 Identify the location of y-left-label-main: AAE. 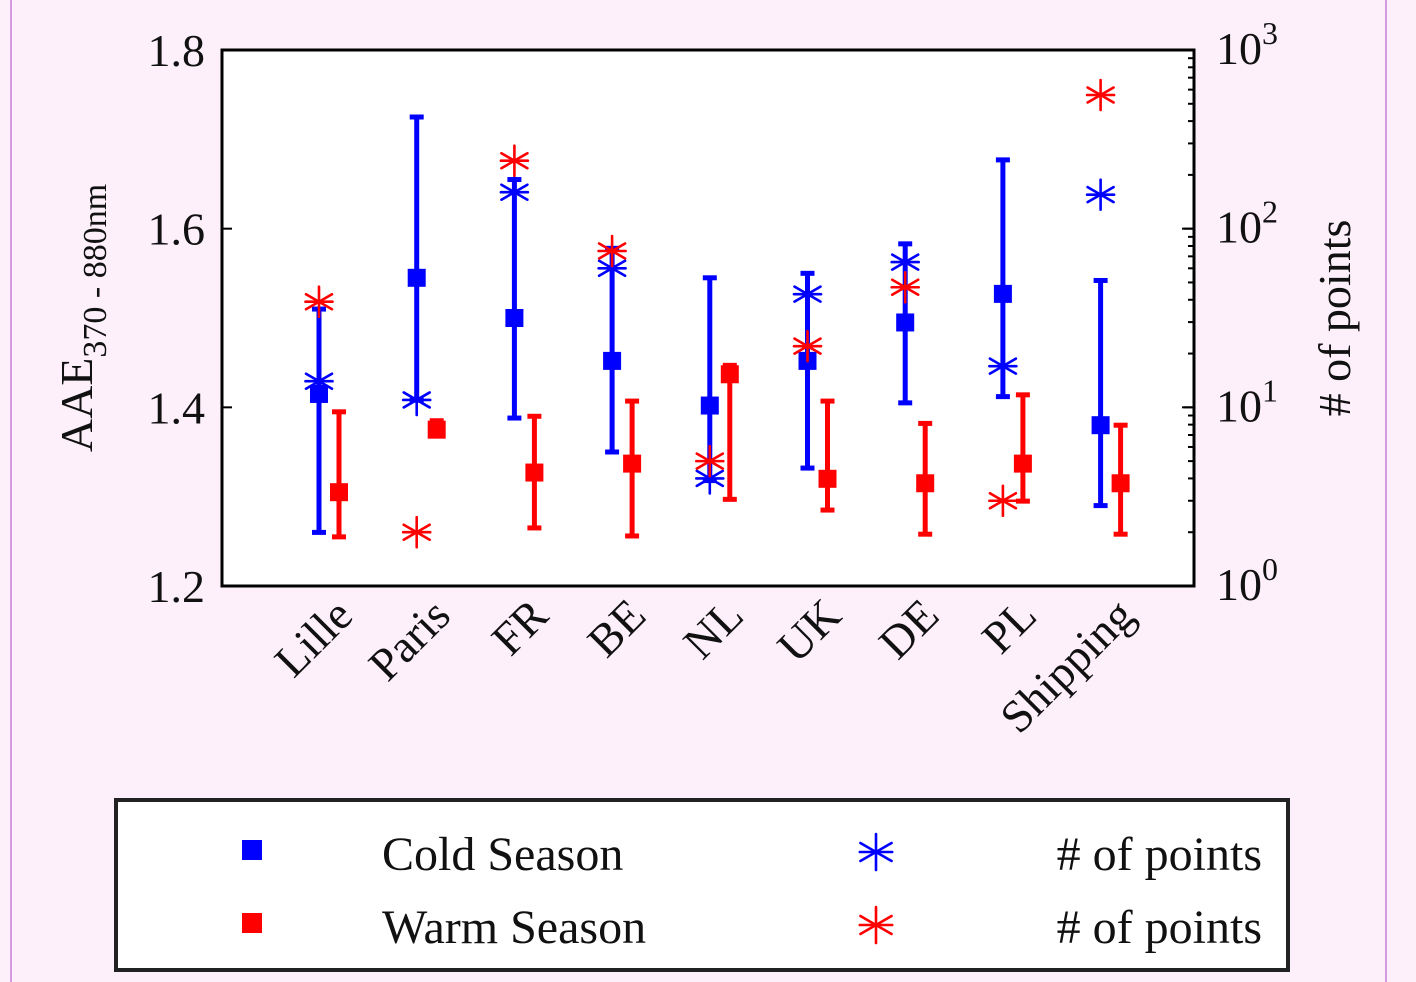
(76, 405).